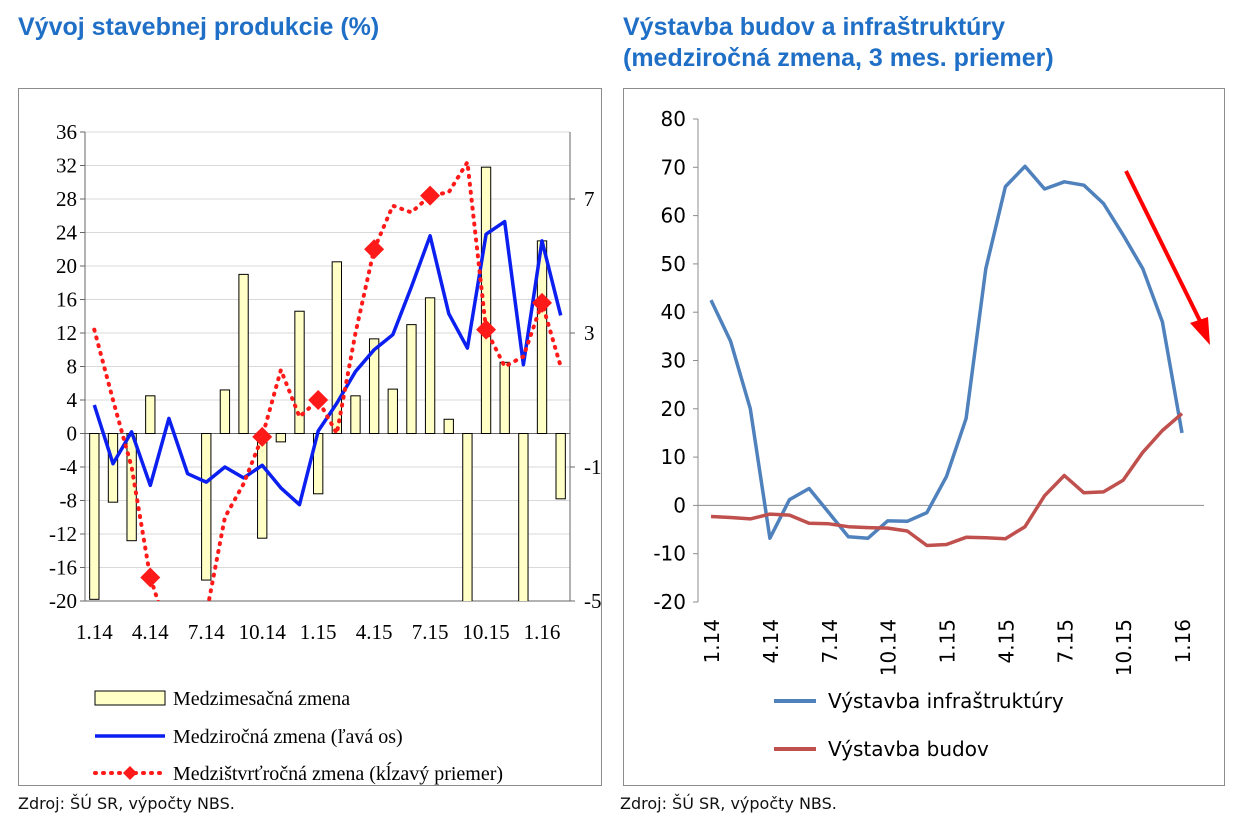 This screenshot has width=1244, height=823. What do you see at coordinates (542, 632) in the screenshot?
I see `left-x-tick-label: 1.16` at bounding box center [542, 632].